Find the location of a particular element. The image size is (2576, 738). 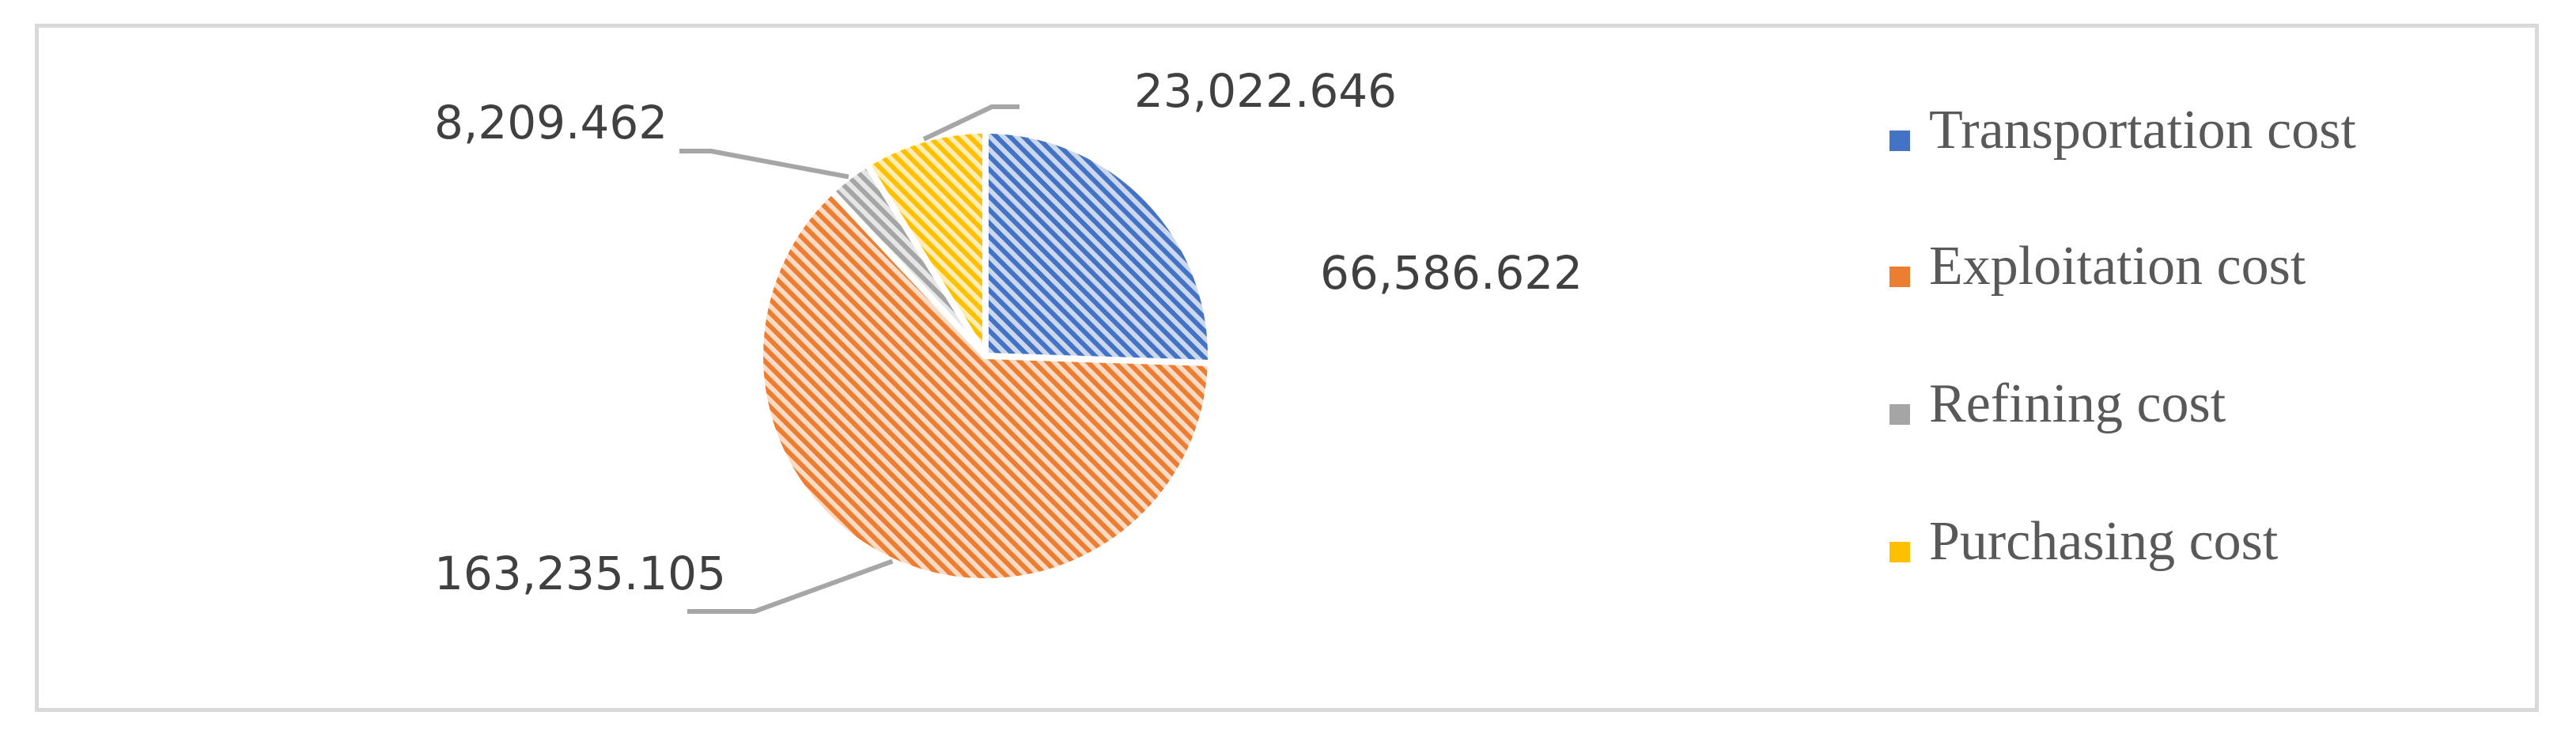

data-label-transportation-cost: 66,586.622 is located at coordinates (1452, 273).